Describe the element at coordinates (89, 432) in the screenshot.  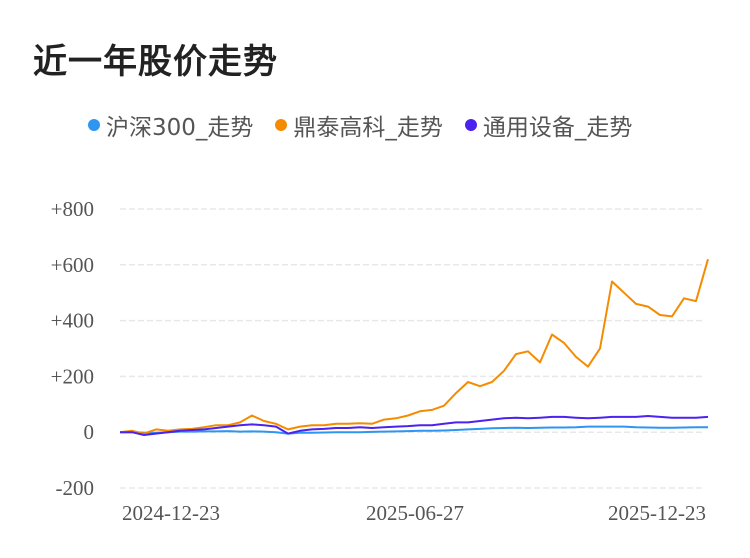
I see `y-tick-label: 0` at that location.